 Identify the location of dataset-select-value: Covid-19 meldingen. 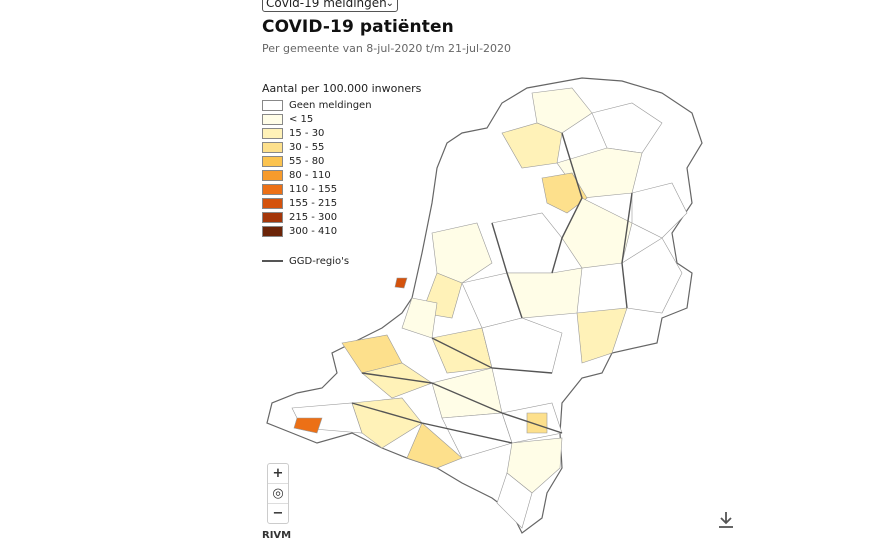
(326, 5).